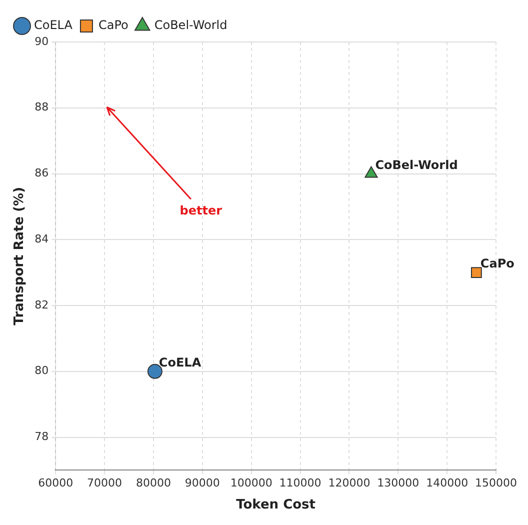 This screenshot has height=525, width=528. I want to click on annotation: better, so click(201, 210).